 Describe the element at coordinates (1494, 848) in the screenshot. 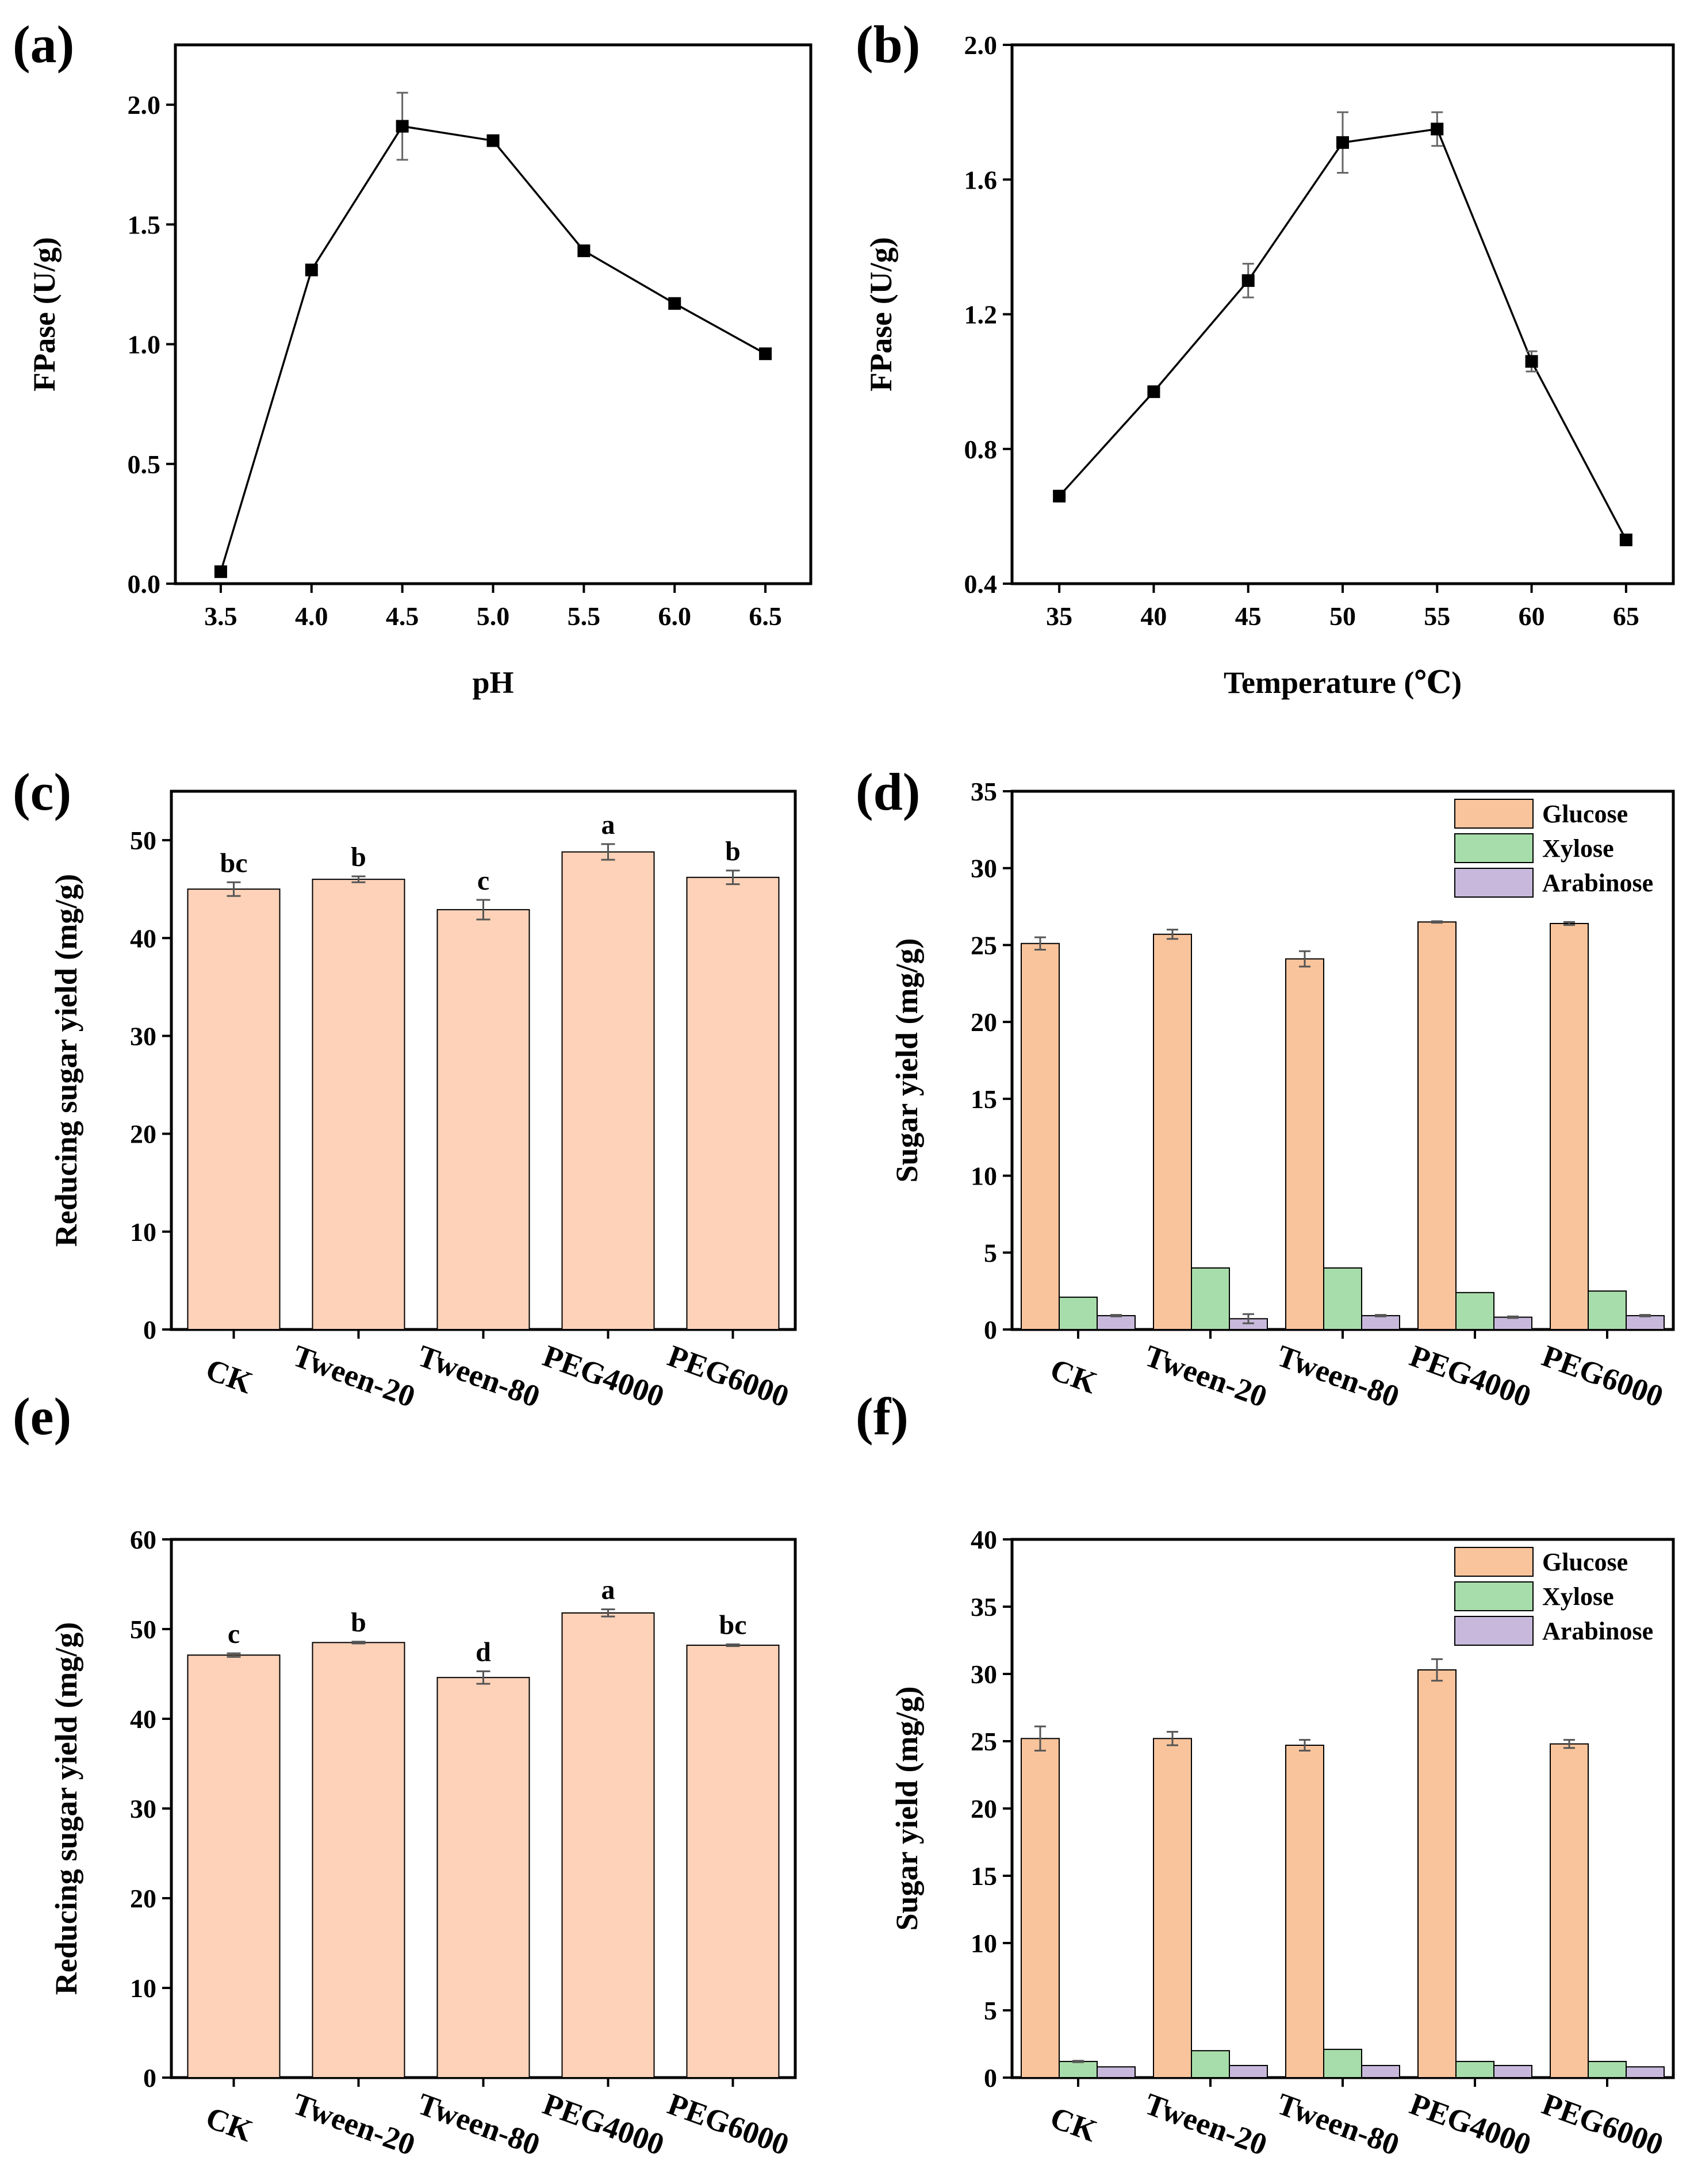

I see `legend-swatch-xylose` at that location.